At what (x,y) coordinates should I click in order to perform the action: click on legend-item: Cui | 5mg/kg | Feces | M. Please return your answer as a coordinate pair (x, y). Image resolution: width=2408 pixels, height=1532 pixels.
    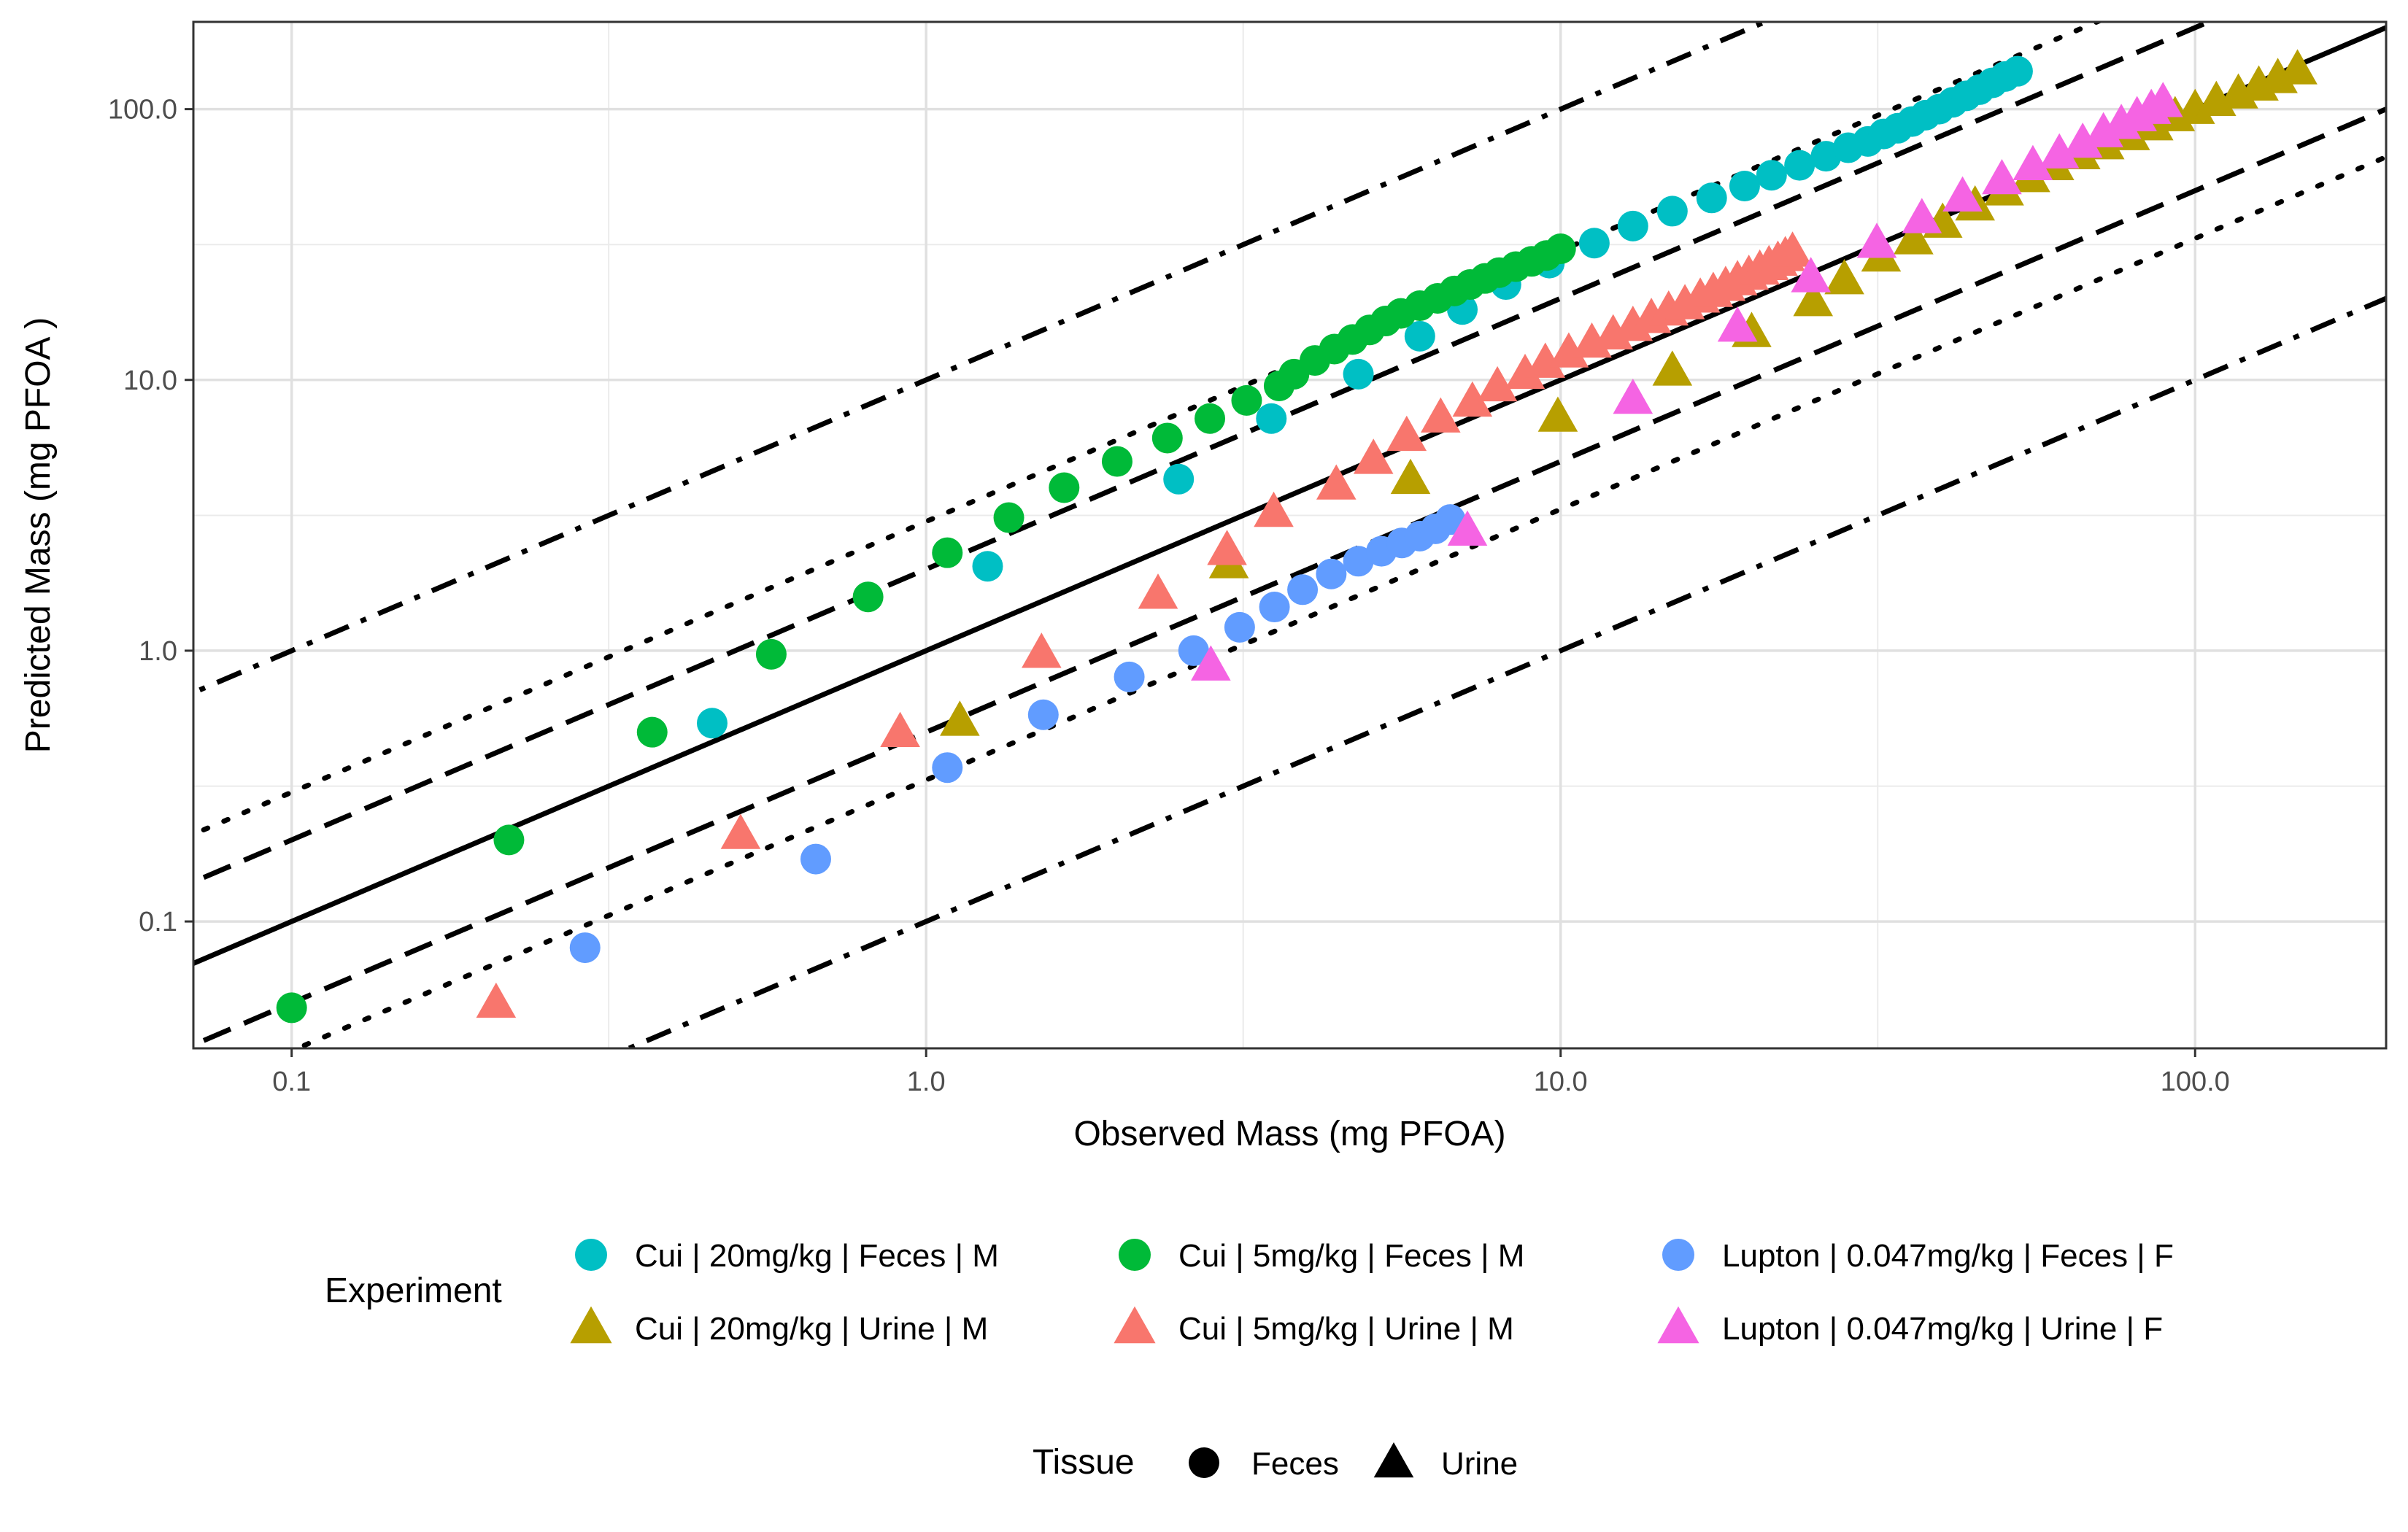
    Looking at the image, I should click on (1321, 1256).